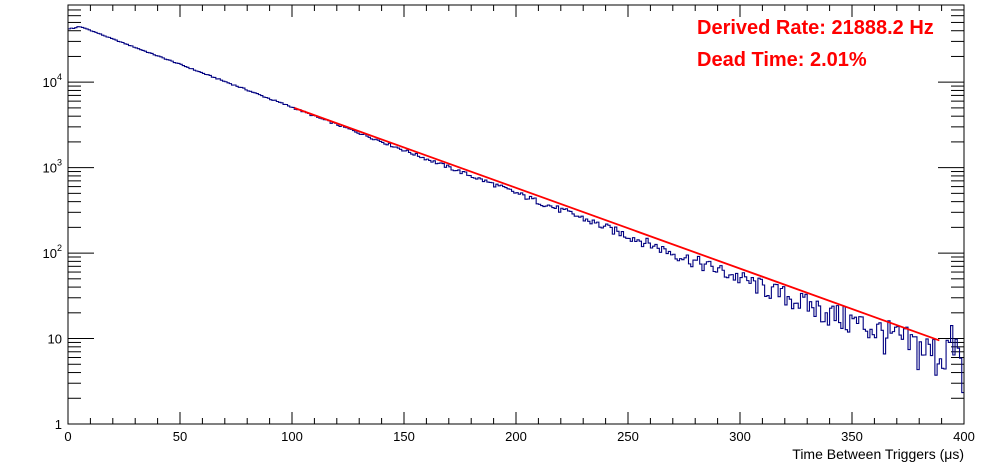 The height and width of the screenshot is (472, 996). I want to click on x-tick-label: 150, so click(404, 436).